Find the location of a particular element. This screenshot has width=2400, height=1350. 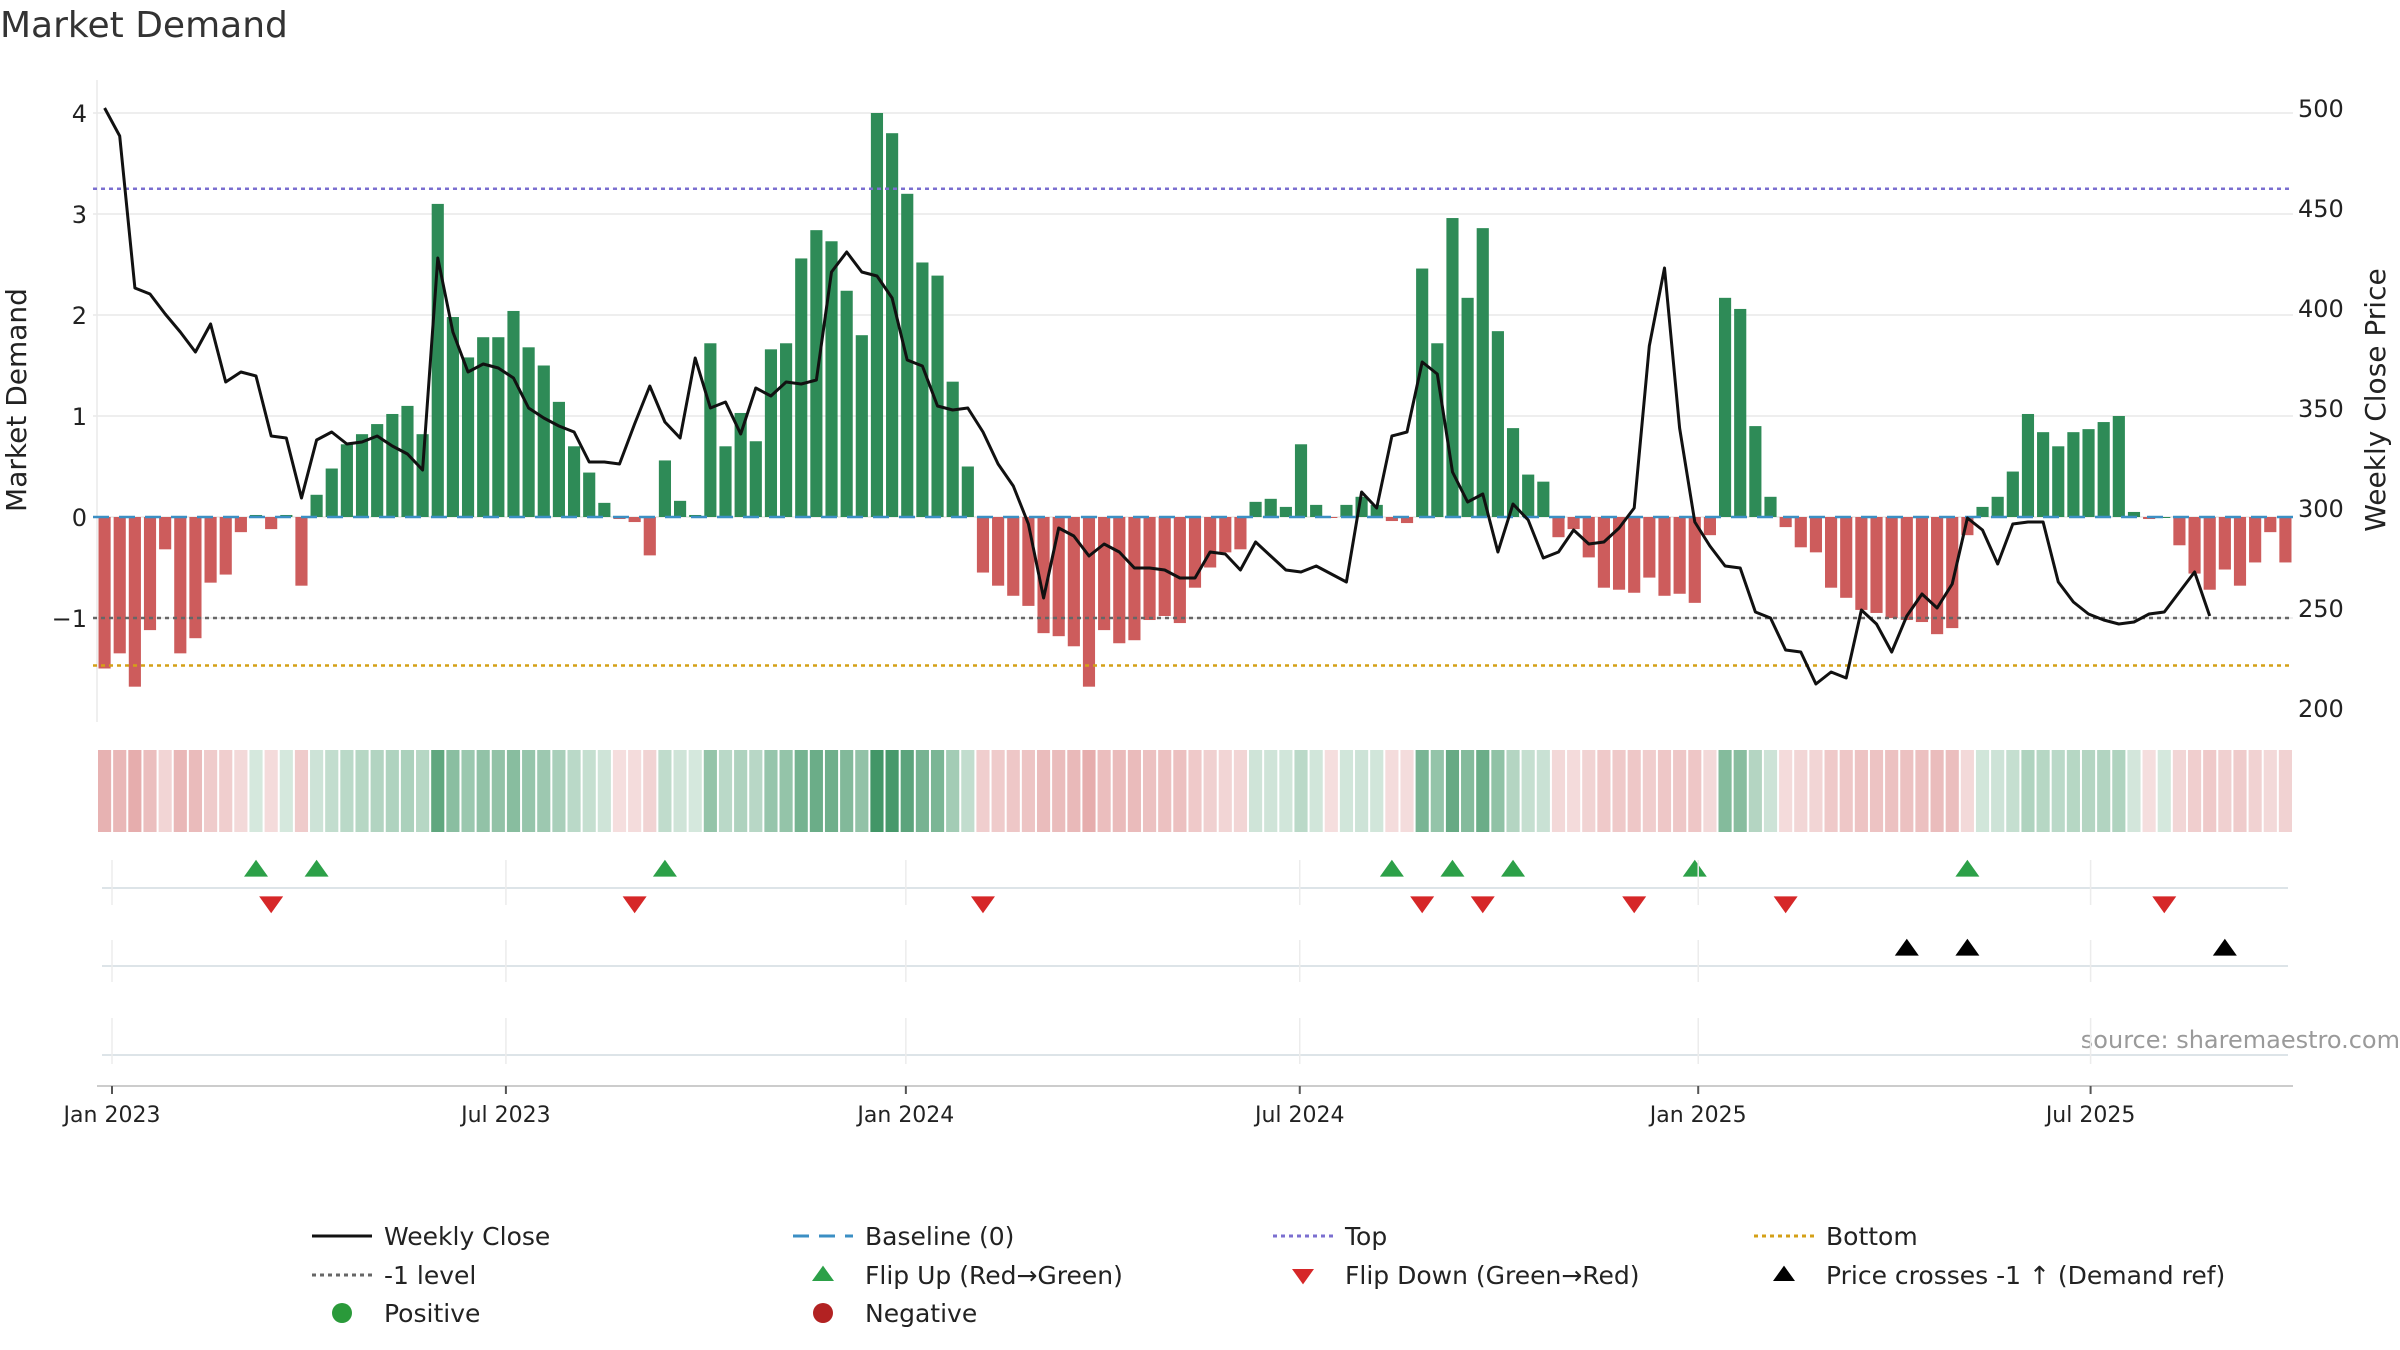

y2-tick-label: 450 is located at coordinates (2321, 209).